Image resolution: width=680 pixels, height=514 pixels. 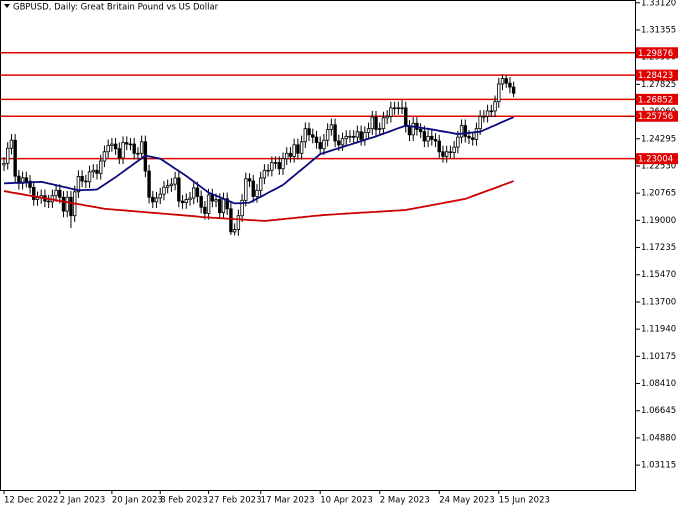 I want to click on y-tick-label: 1.03115, so click(x=658, y=466).